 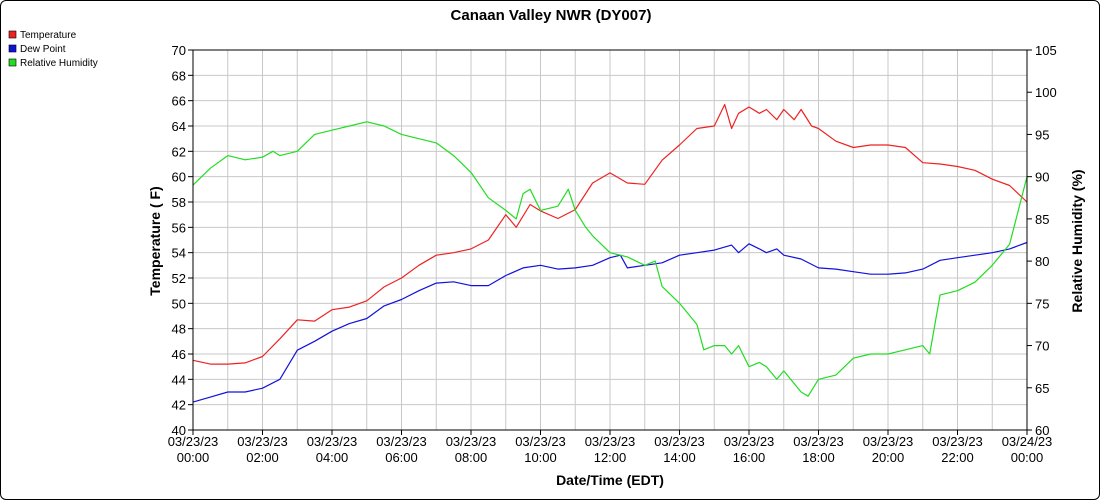 What do you see at coordinates (1042, 346) in the screenshot?
I see `y-right-tick-label: 70` at bounding box center [1042, 346].